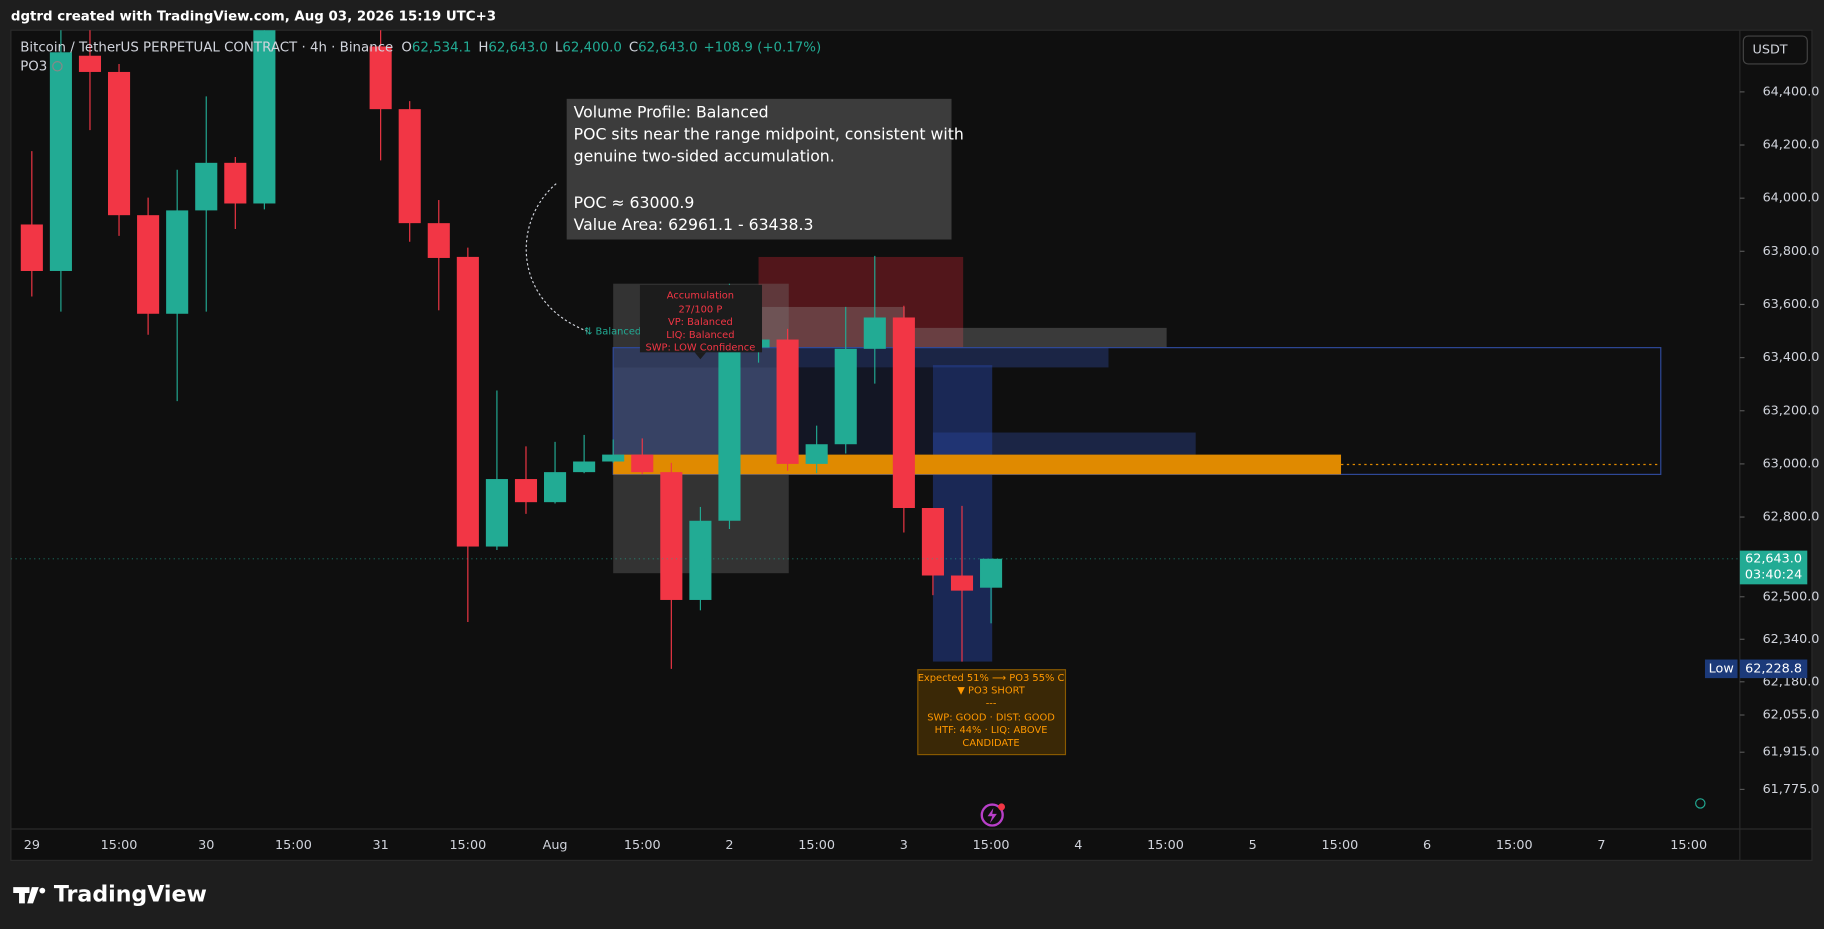  I want to click on ohlc-key: C, so click(633, 48).